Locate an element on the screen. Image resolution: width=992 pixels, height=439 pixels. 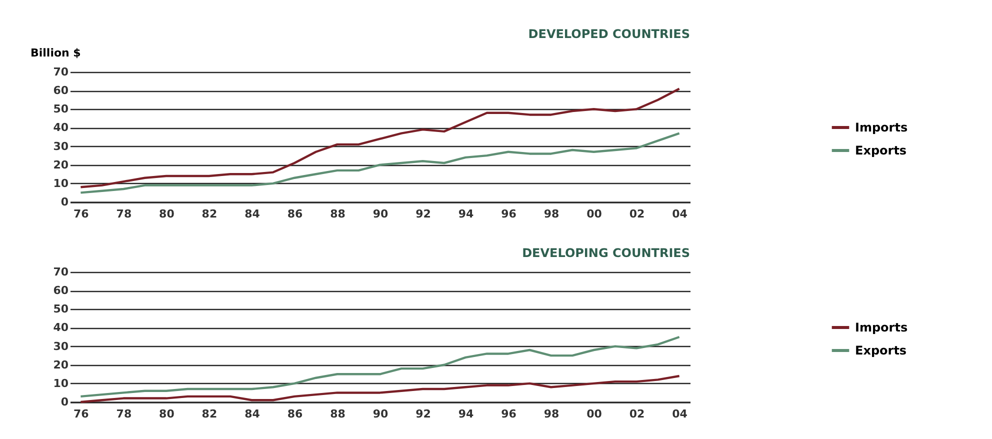
y-axis-title: Billion $ is located at coordinates (55, 53).